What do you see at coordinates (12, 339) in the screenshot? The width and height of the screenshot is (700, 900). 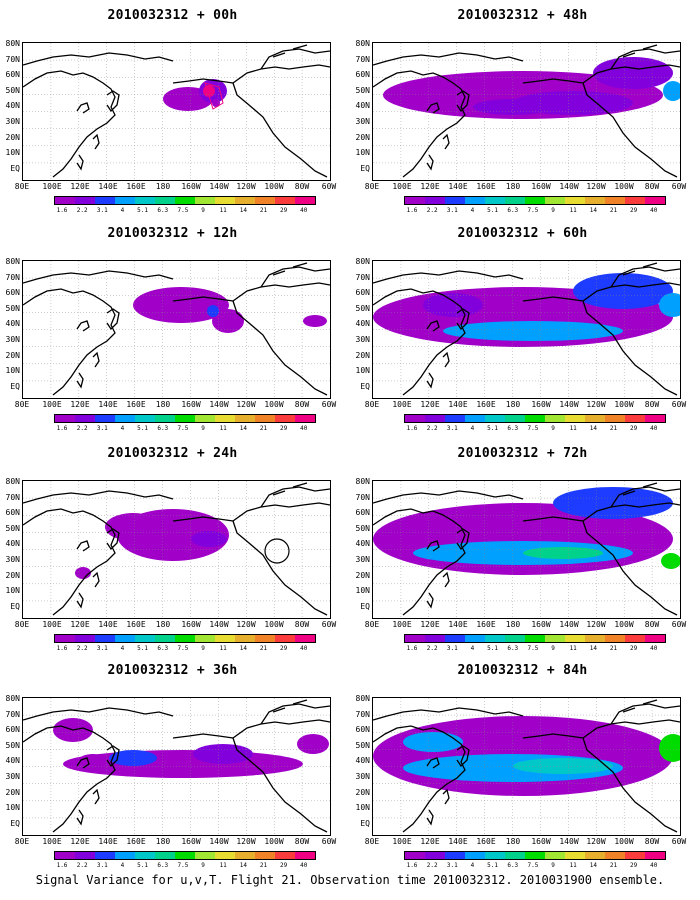 I see `latitude-label: 30N` at bounding box center [12, 339].